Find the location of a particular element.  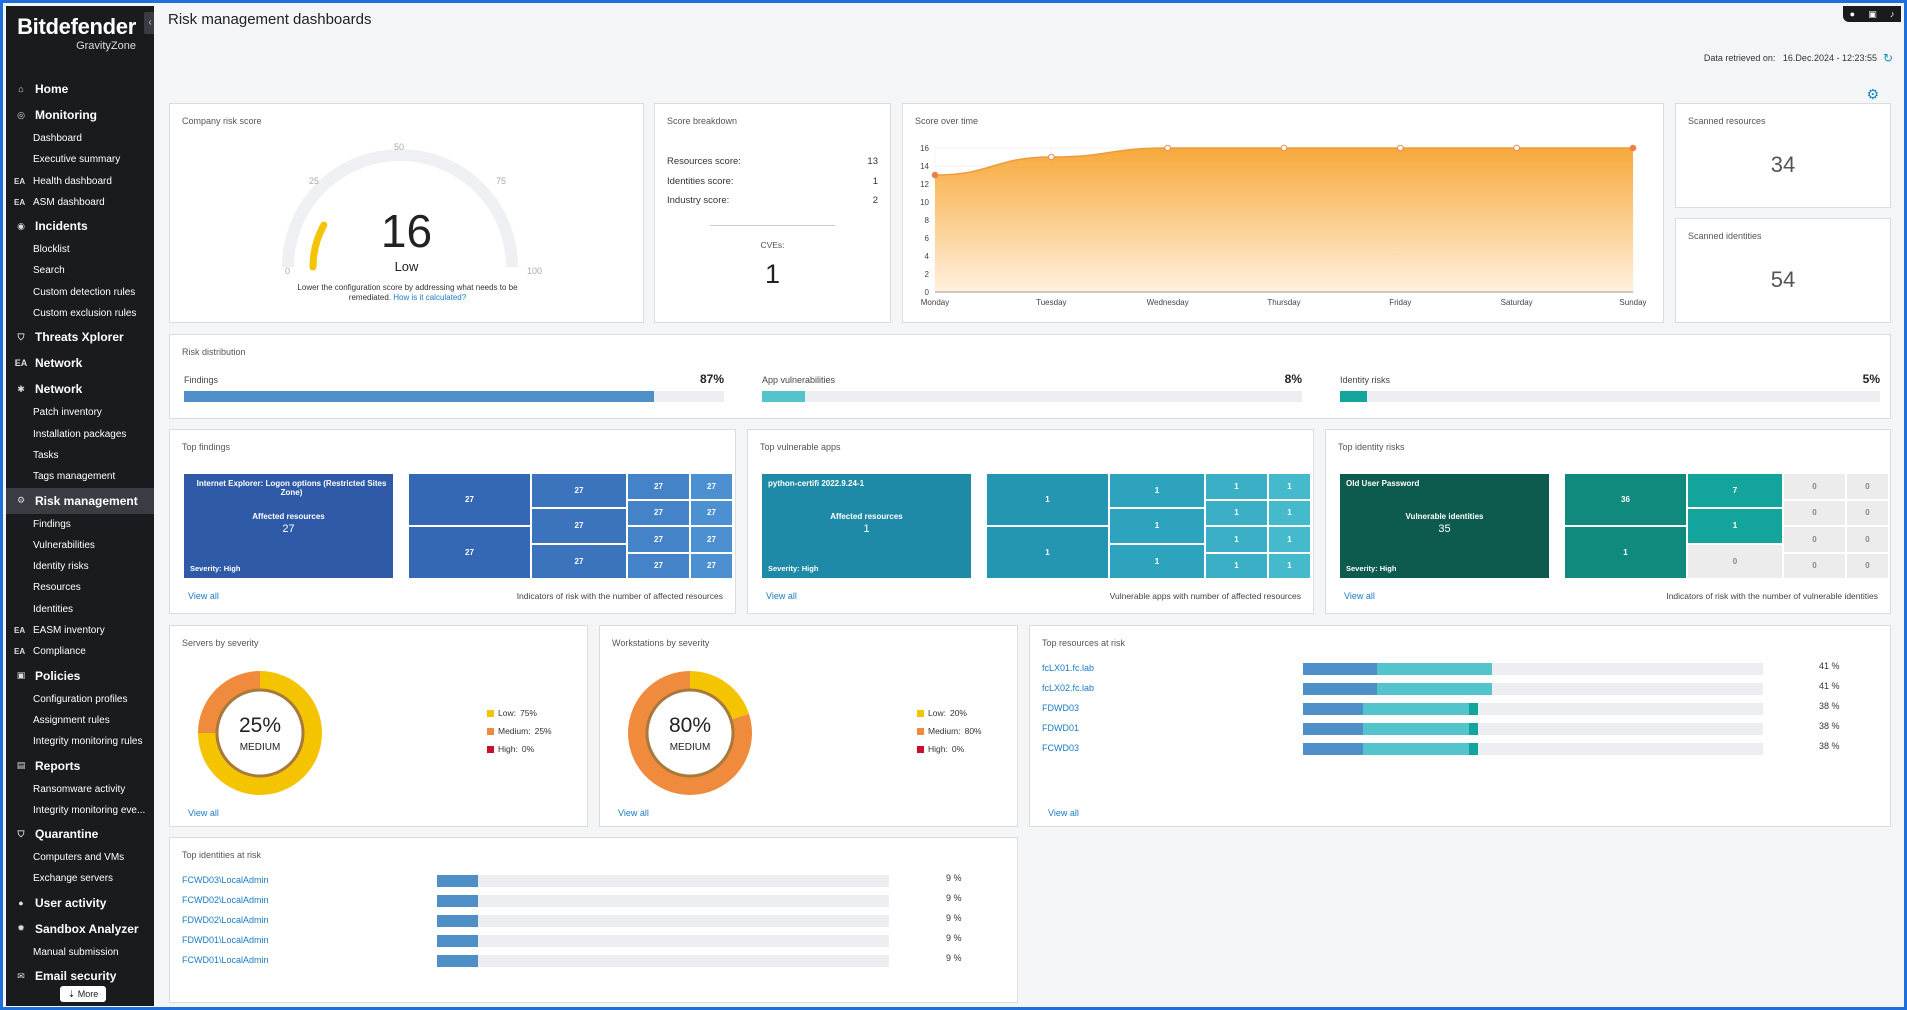

resource-link: fcLX02.fc.lab is located at coordinates (1068, 688).